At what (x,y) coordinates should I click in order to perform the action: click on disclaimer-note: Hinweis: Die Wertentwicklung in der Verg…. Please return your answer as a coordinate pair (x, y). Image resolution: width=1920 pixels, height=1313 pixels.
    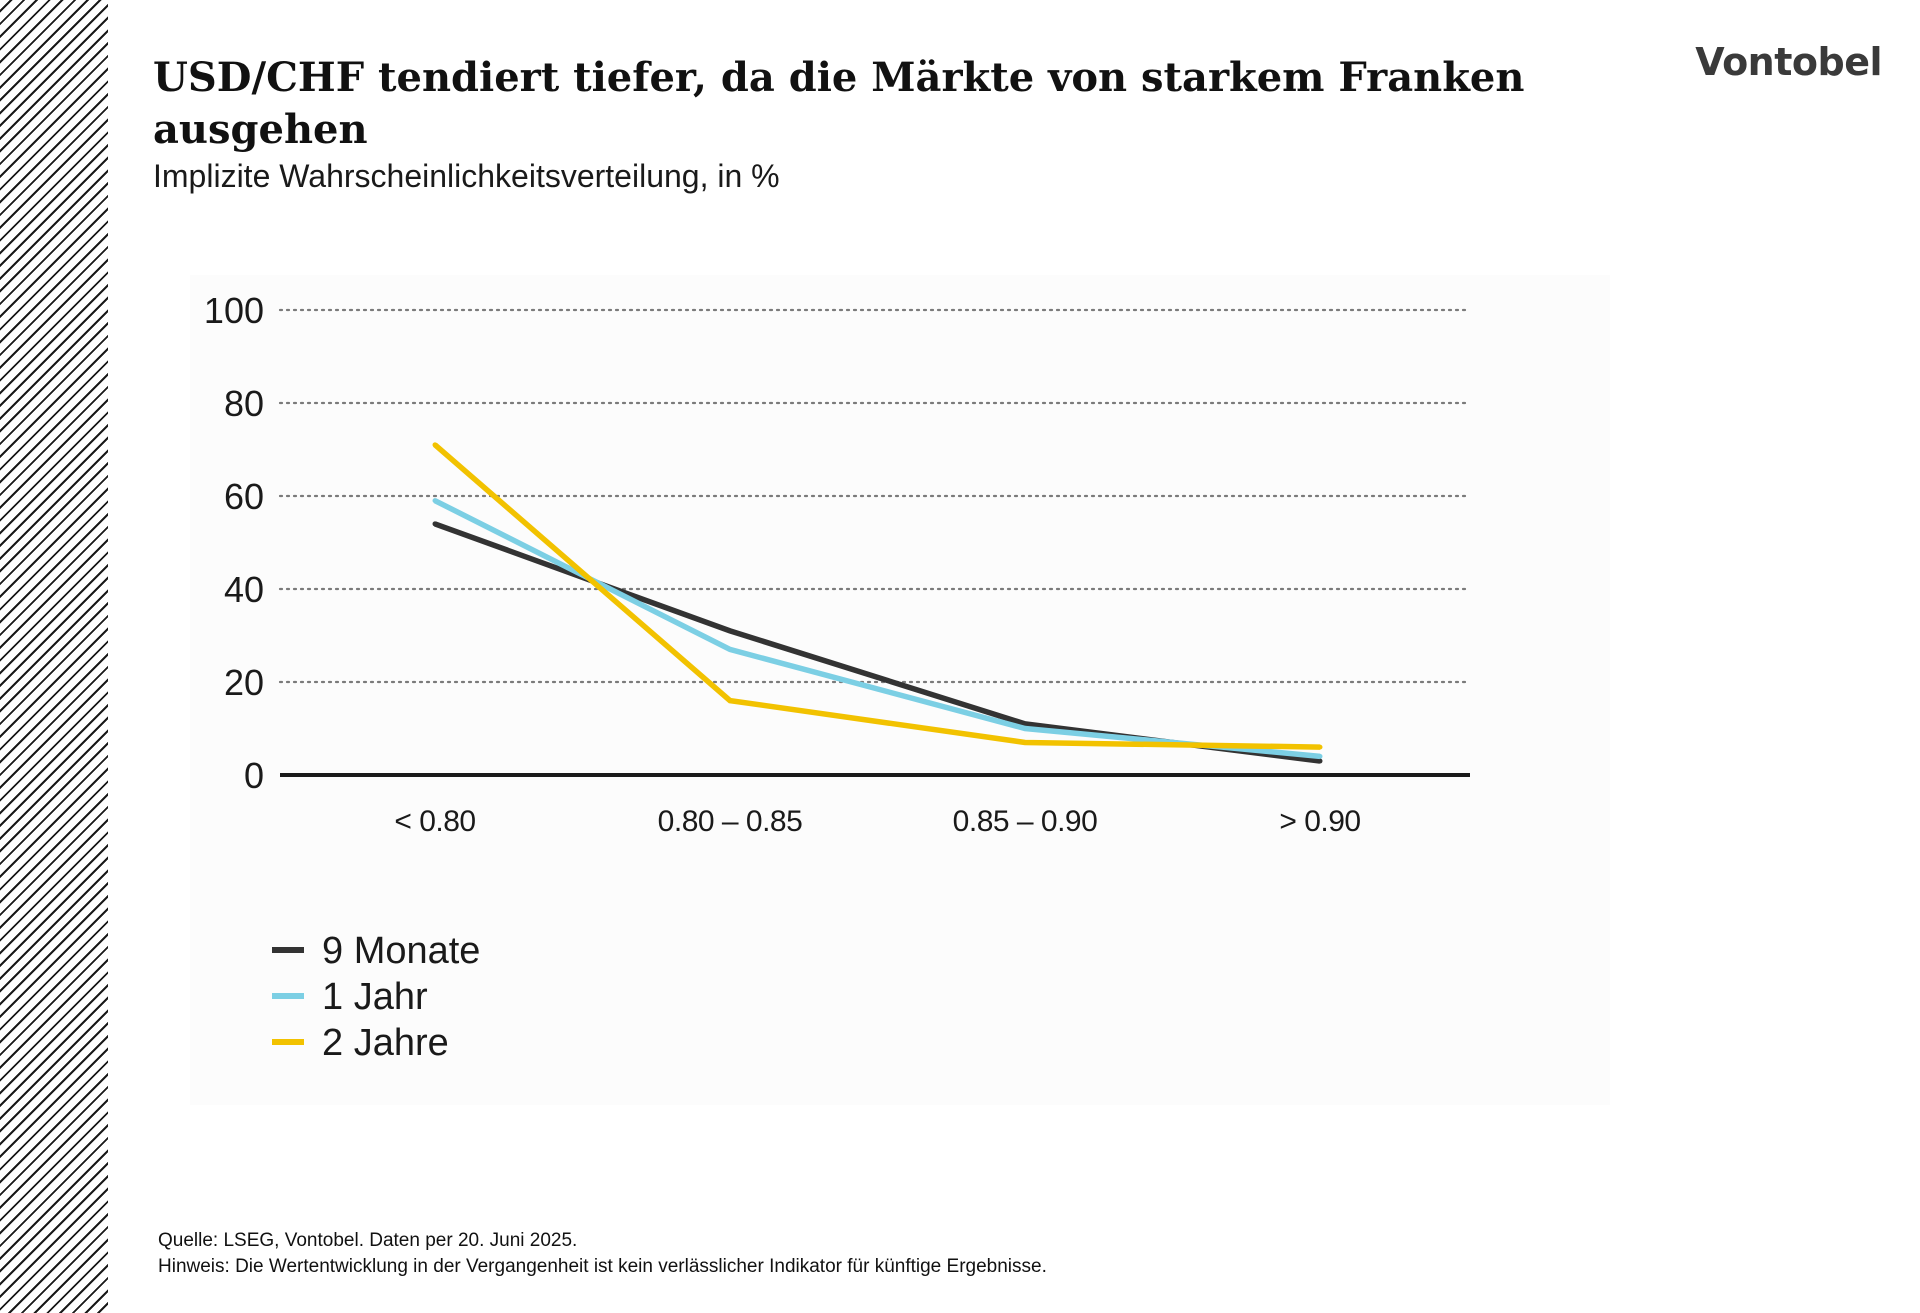
    Looking at the image, I should click on (602, 1266).